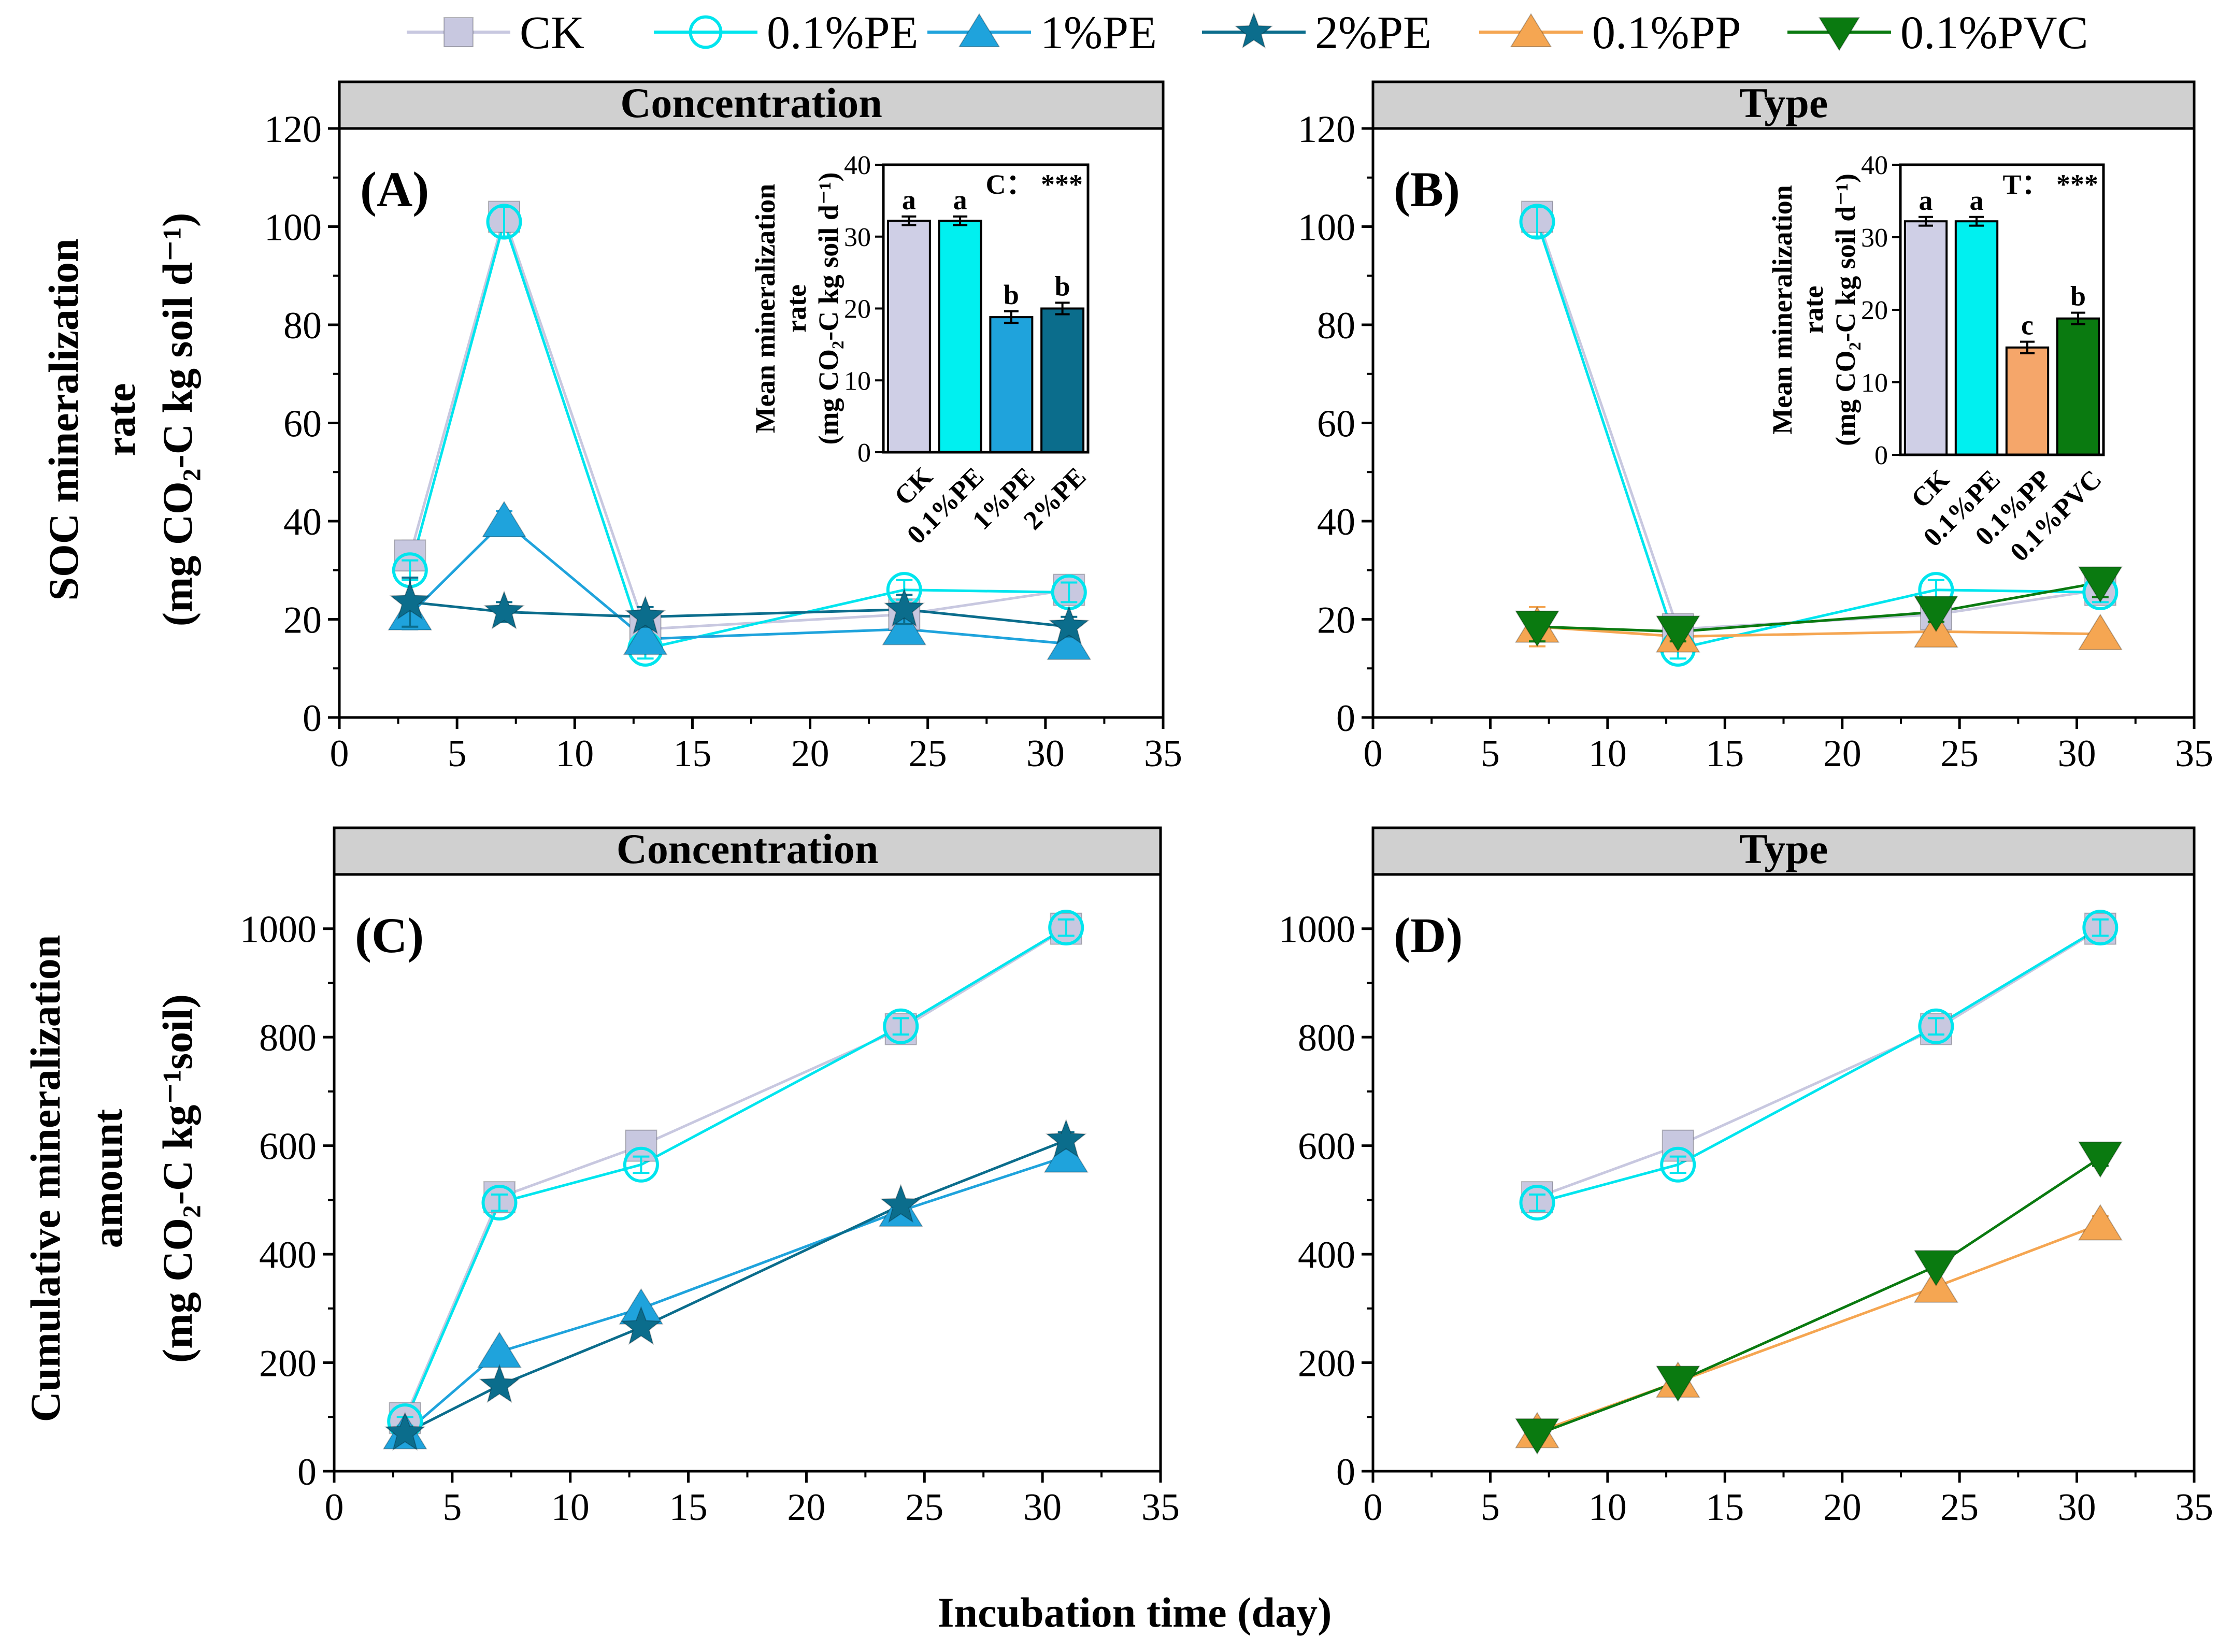 This screenshot has height=1652, width=2233. Describe the element at coordinates (120, 419) in the screenshot. I see `rate-y-axis-title: rate` at that location.